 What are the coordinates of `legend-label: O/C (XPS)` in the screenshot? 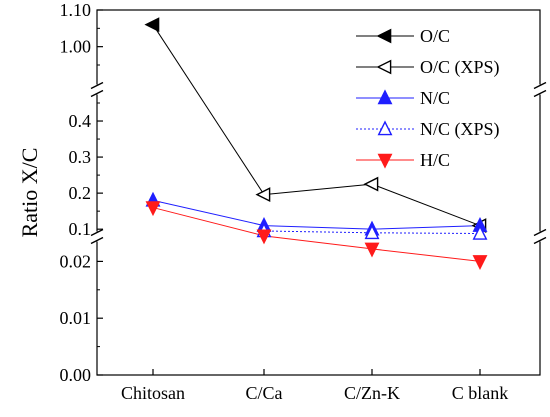 It's located at (460, 67).